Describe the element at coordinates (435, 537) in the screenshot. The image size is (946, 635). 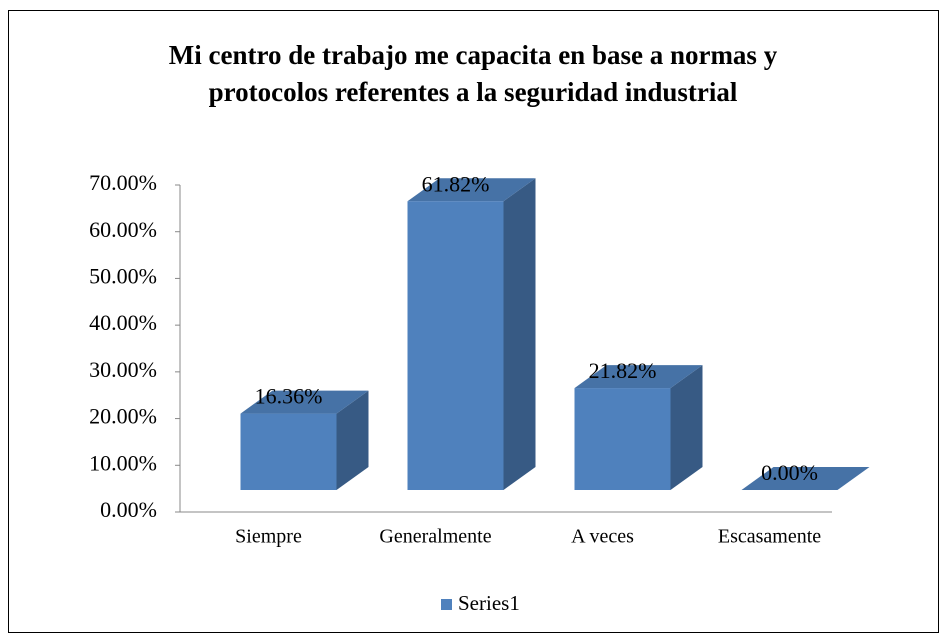
I see `x-tick-label: Generalmente` at that location.